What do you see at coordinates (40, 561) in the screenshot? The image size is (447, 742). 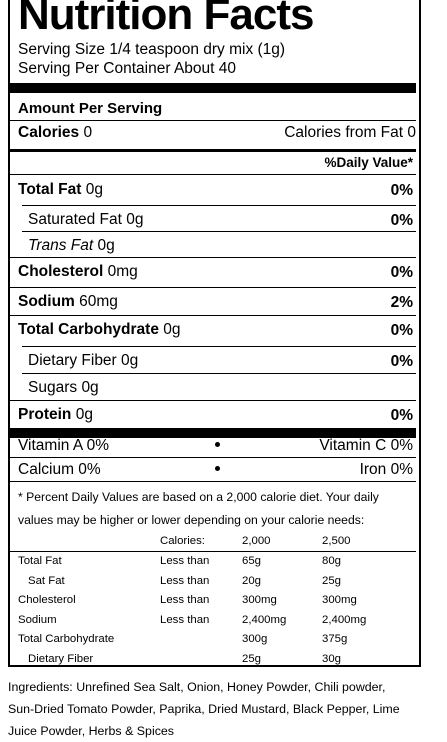 I see `dv-table-cell: Total Fat` at bounding box center [40, 561].